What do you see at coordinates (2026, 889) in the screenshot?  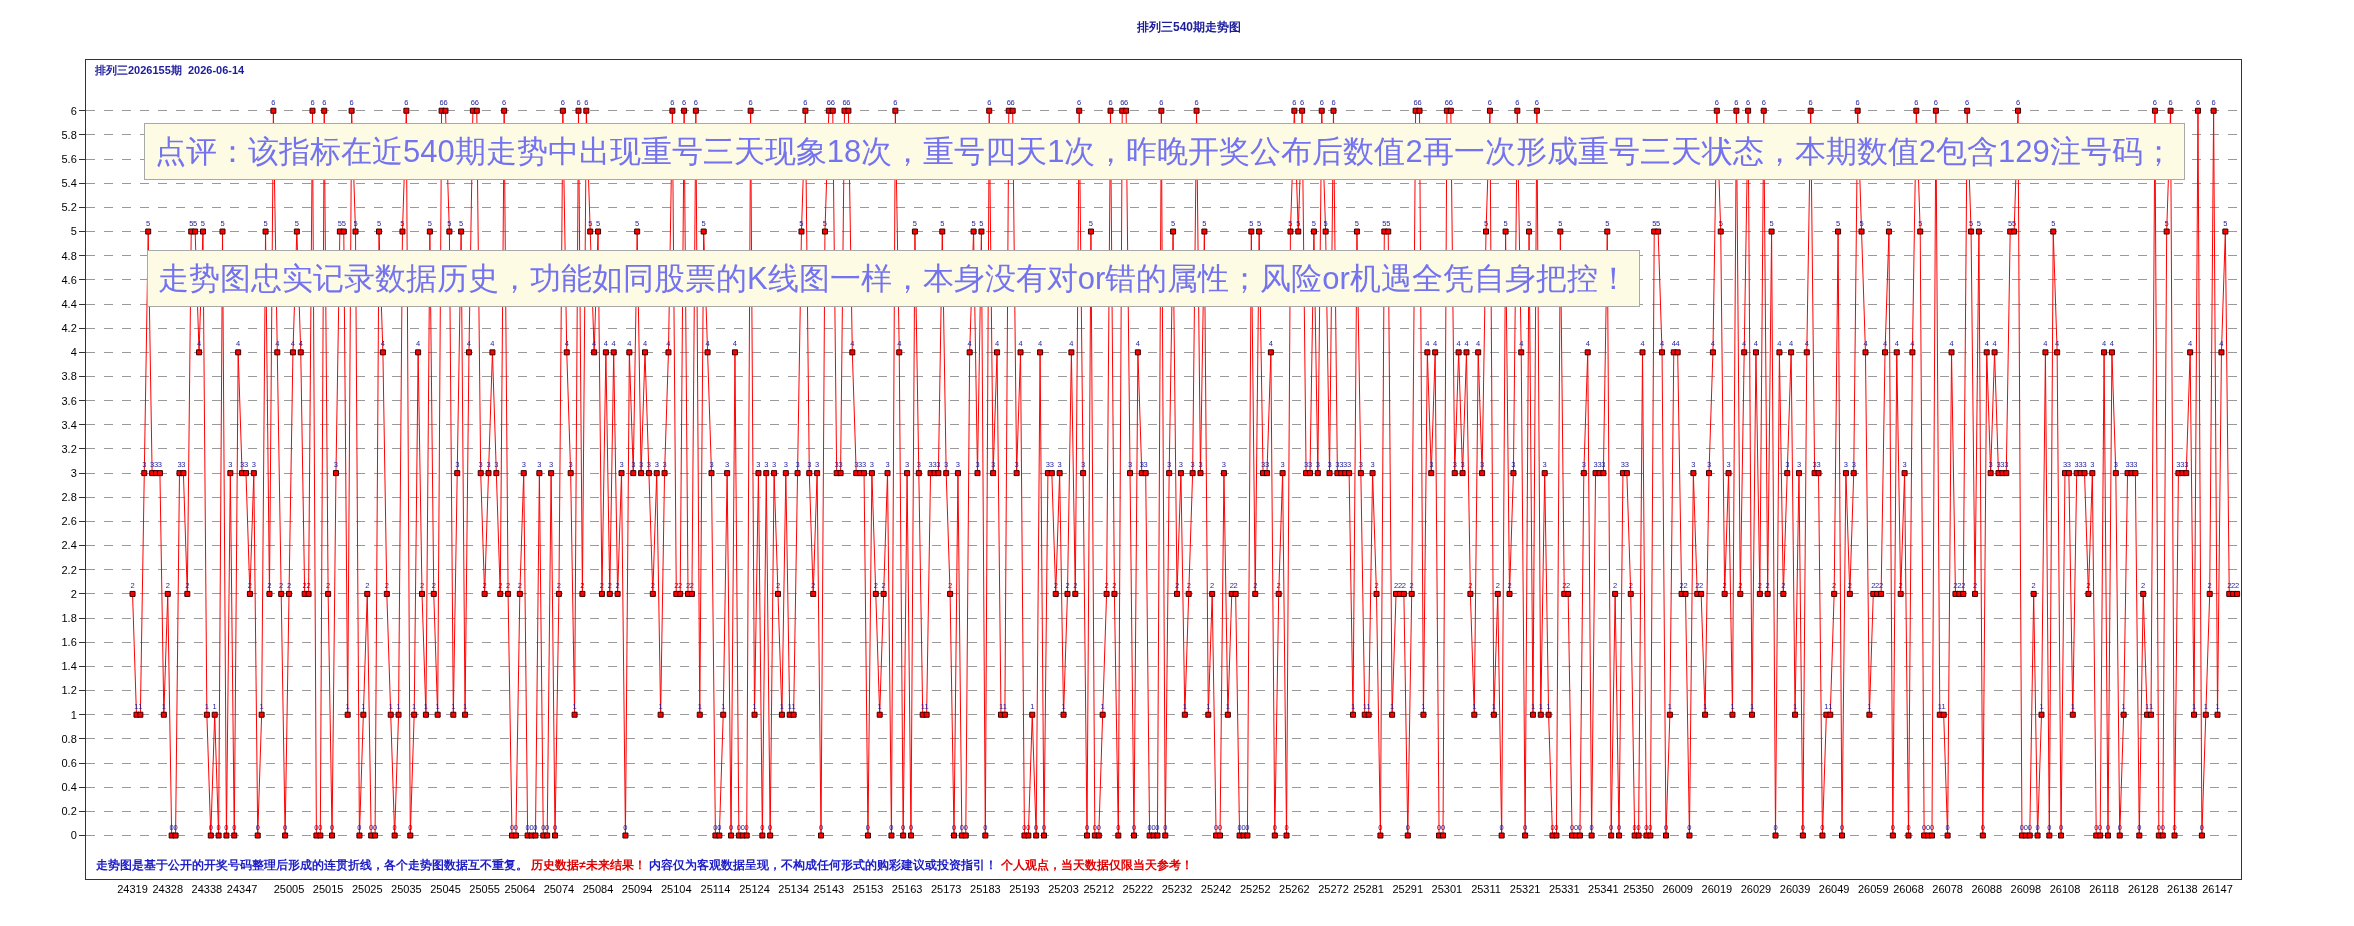 I see `x-tick-label: 26098` at bounding box center [2026, 889].